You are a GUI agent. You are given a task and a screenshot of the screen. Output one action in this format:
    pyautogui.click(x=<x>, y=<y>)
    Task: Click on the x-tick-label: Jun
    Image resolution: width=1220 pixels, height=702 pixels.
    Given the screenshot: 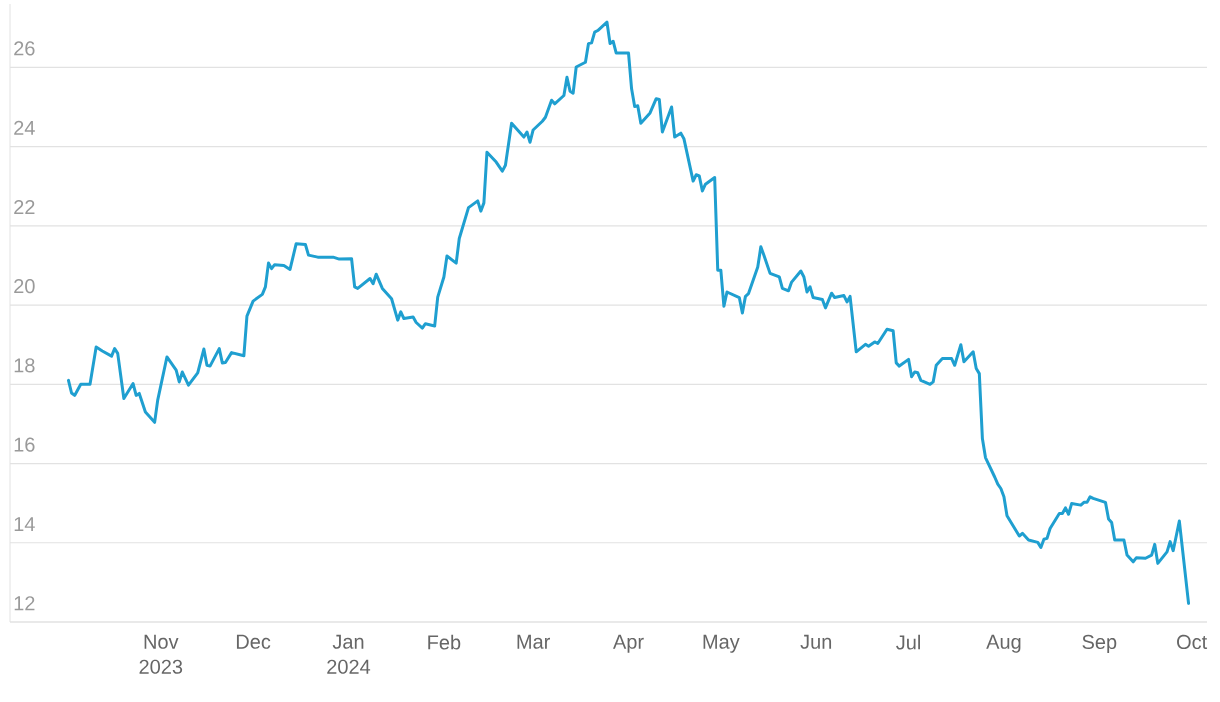 What is the action you would take?
    pyautogui.click(x=816, y=641)
    